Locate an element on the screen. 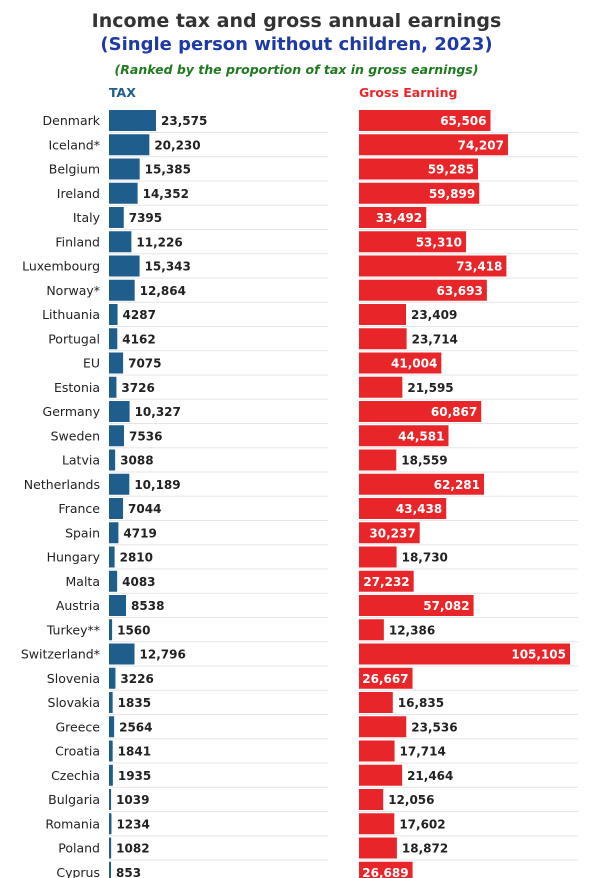 The image size is (593, 878). tax-value-label: 15,343 is located at coordinates (168, 267).